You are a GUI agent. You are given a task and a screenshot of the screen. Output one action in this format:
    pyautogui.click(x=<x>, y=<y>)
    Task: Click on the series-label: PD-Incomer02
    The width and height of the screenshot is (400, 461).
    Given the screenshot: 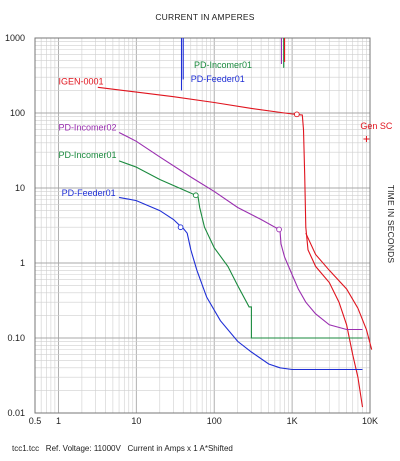 What is the action you would take?
    pyautogui.click(x=87, y=128)
    